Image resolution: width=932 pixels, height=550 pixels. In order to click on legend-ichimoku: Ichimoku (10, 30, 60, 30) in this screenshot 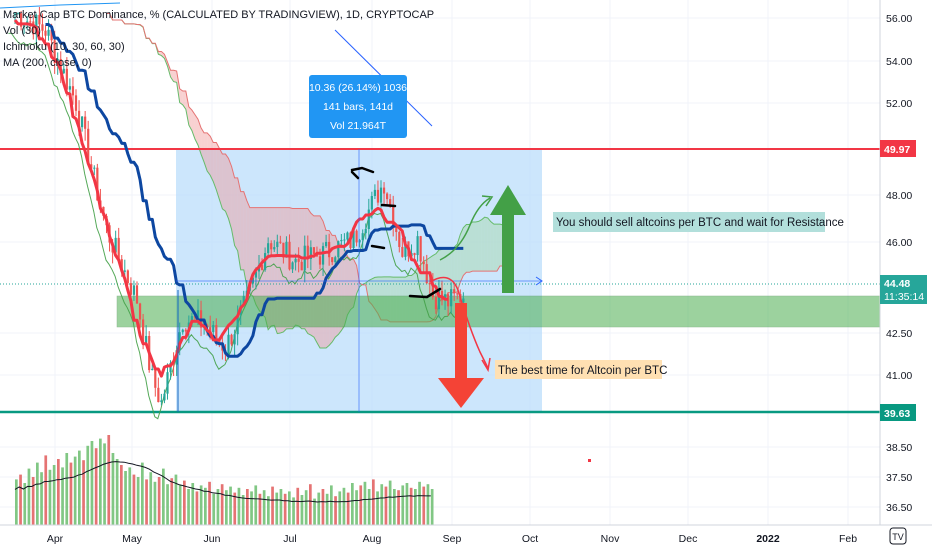, I will do `click(64, 47)`.